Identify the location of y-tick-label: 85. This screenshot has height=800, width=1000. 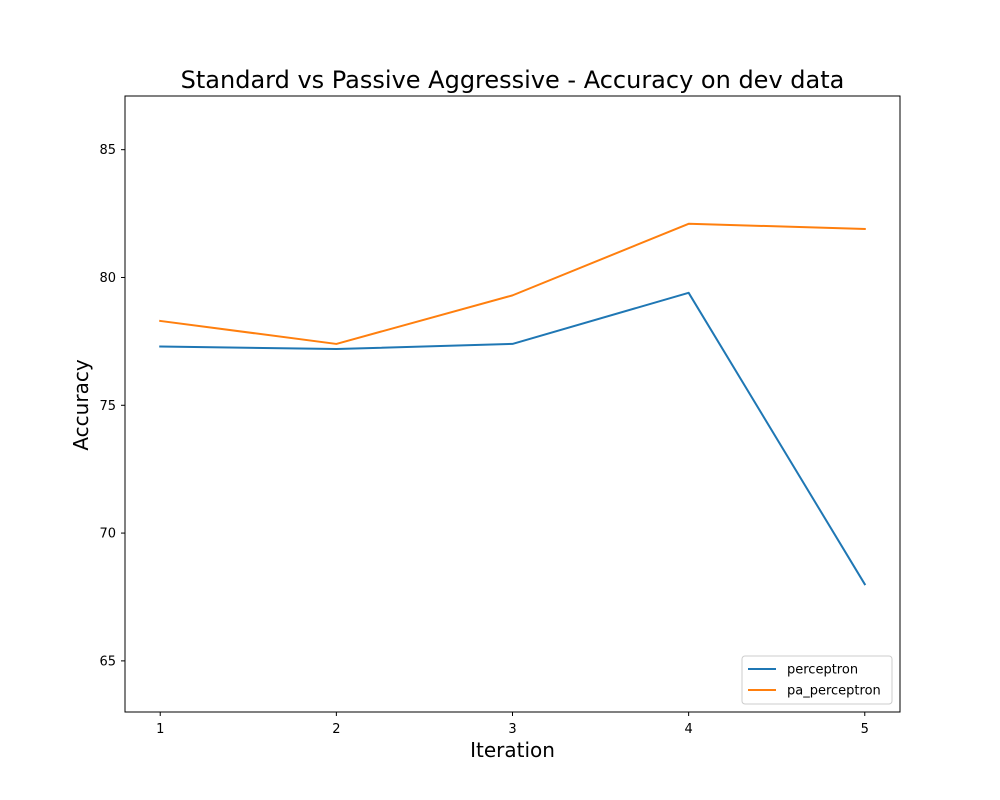
(107, 150).